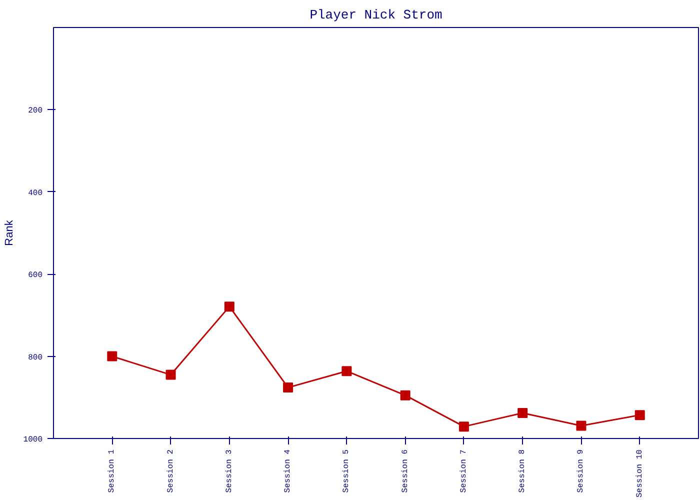 The image size is (700, 500). Describe the element at coordinates (581, 471) in the screenshot. I see `x-tick-label: Session 9` at that location.